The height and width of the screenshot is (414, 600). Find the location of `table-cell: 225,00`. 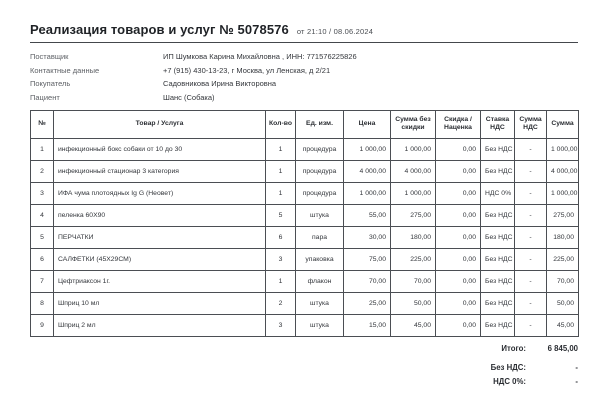

table-cell: 225,00 is located at coordinates (413, 259).